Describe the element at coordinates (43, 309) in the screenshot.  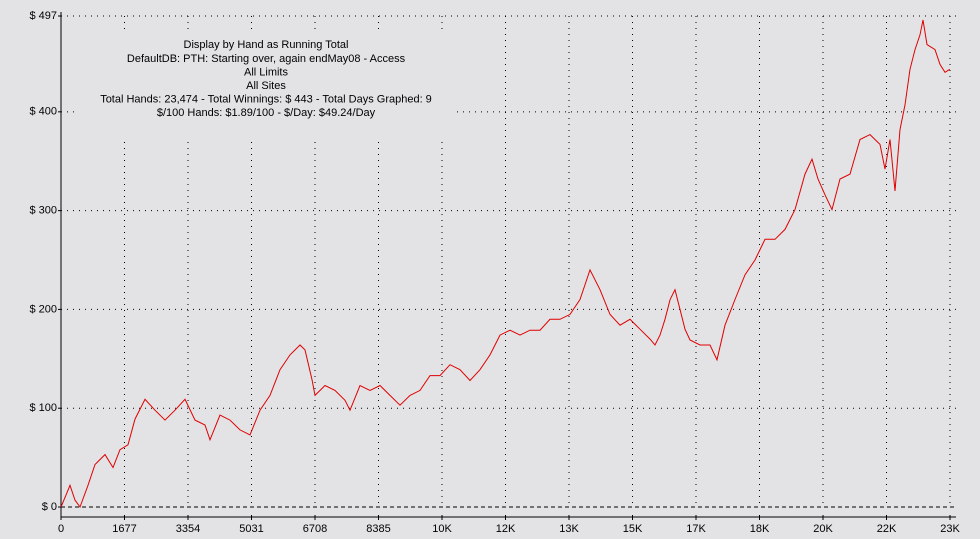
I see `y-tick-label: $ 200` at that location.